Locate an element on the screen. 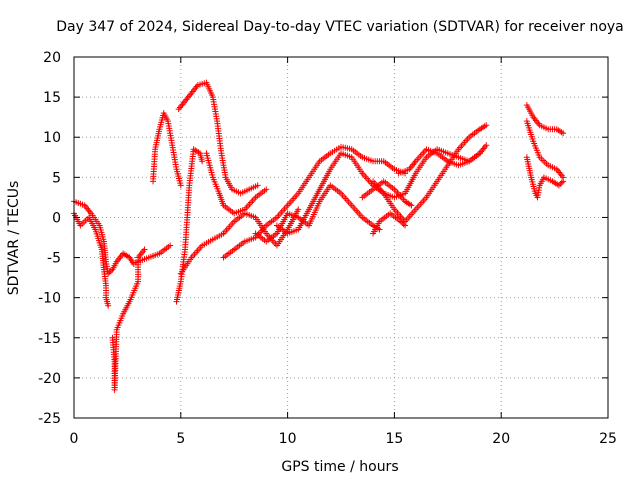  y-tick-label: -5 is located at coordinates (54, 259).